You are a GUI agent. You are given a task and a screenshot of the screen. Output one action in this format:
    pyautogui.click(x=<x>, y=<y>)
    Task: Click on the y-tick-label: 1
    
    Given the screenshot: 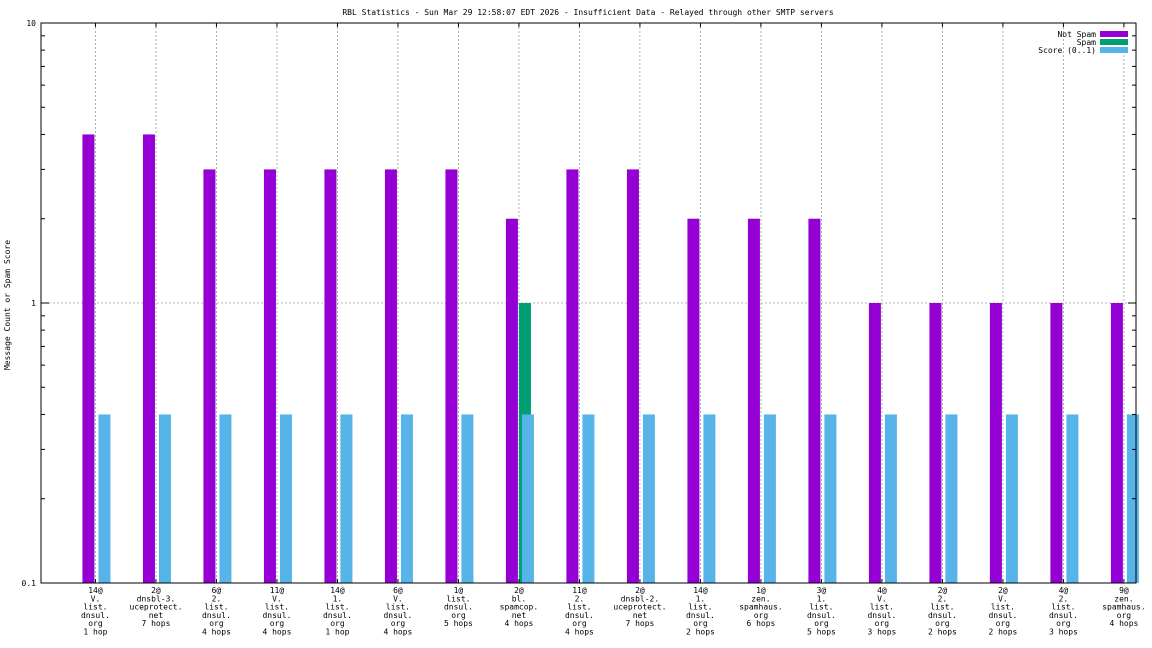 What is the action you would take?
    pyautogui.click(x=33, y=303)
    